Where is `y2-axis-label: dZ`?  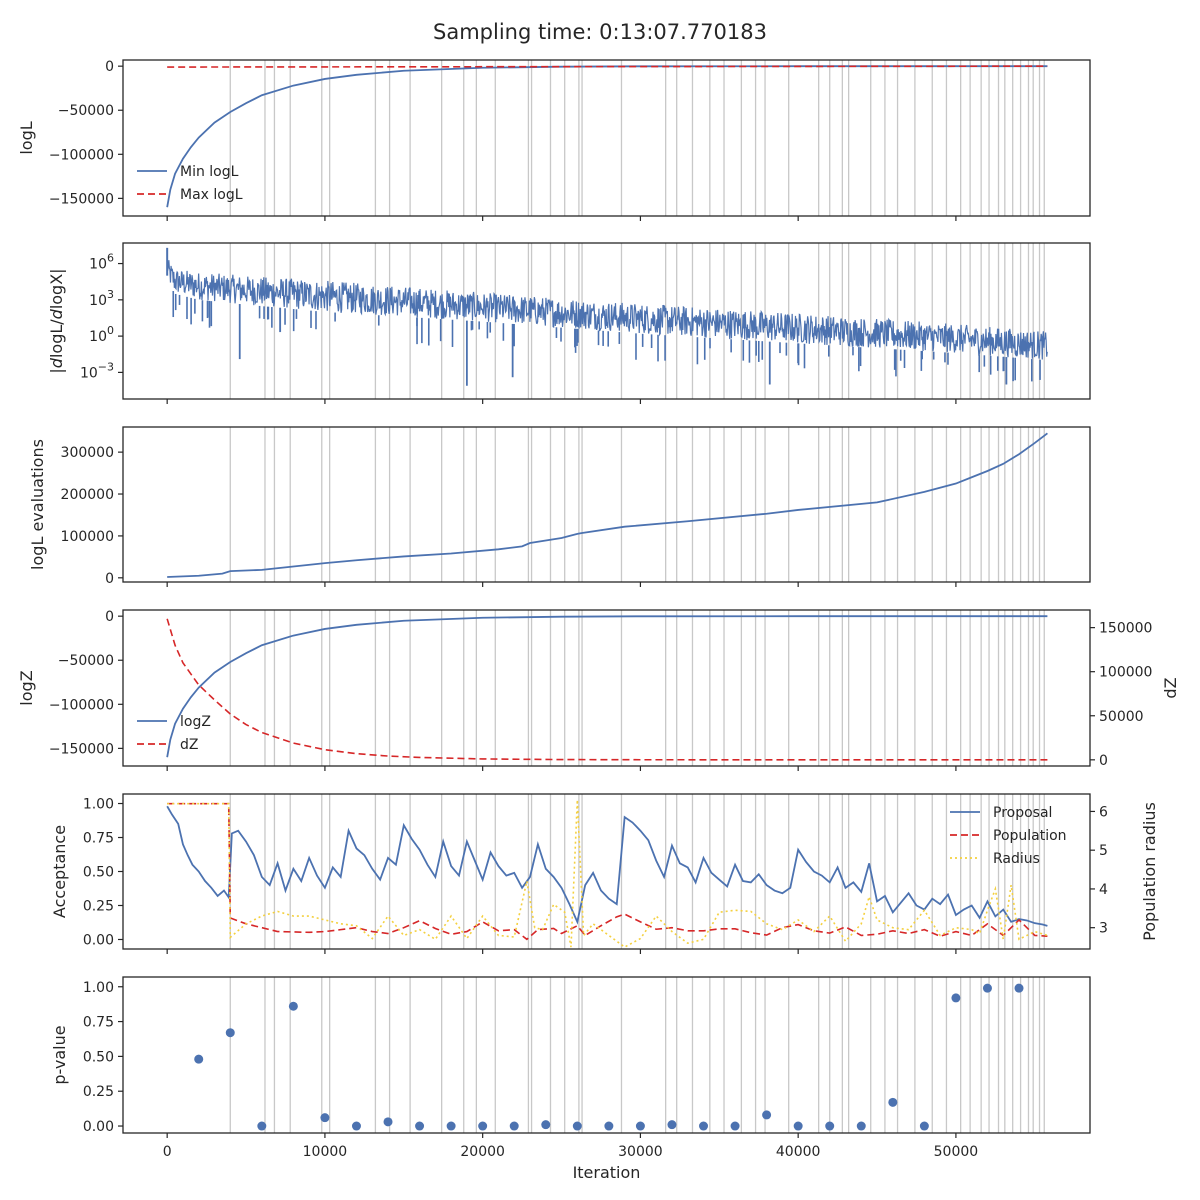
y2-axis-label: dZ is located at coordinates (1170, 687).